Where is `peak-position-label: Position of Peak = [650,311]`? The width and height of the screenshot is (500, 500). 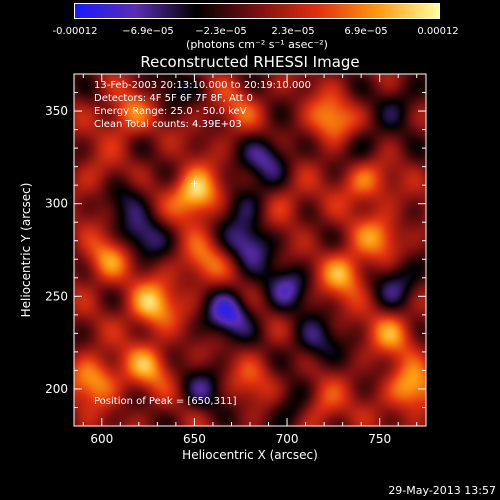
peak-position-label: Position of Peak = [650,311] is located at coordinates (165, 401).